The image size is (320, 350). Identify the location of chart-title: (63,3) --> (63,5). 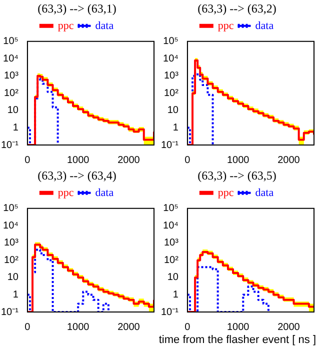
(237, 175).